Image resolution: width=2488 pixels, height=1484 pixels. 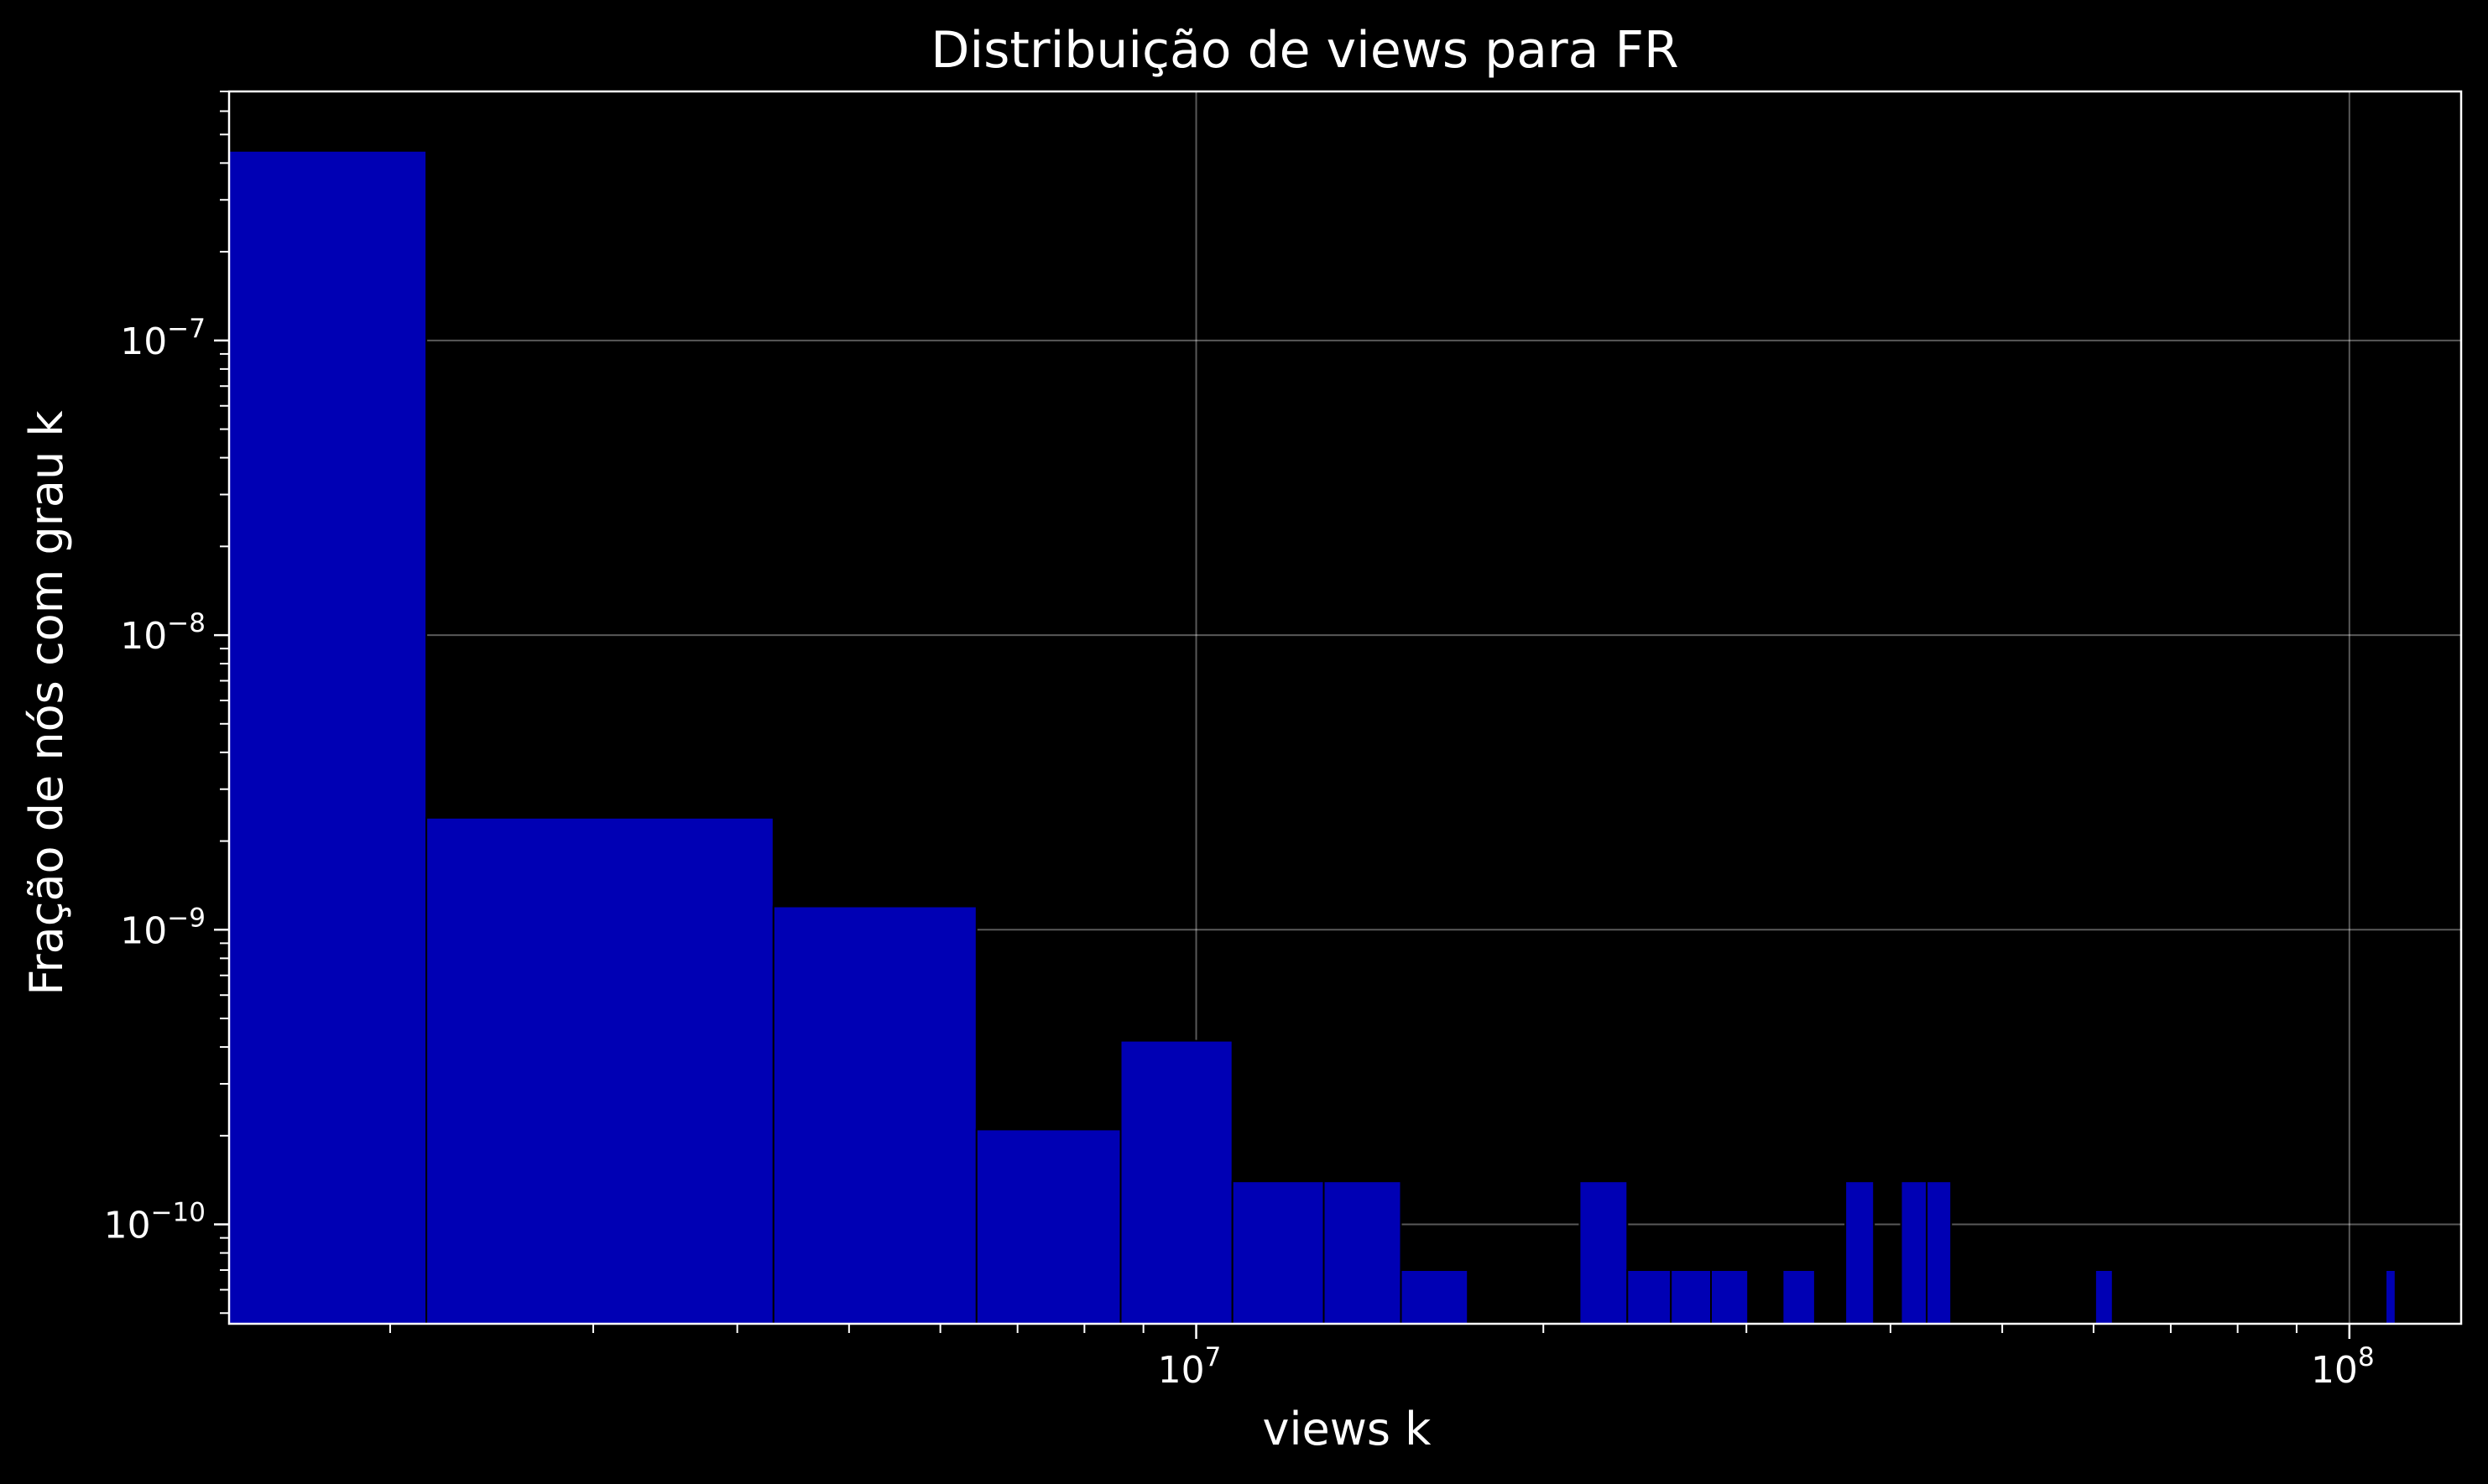 I want to click on x-tick-label: 10⁷, so click(x=1190, y=1367).